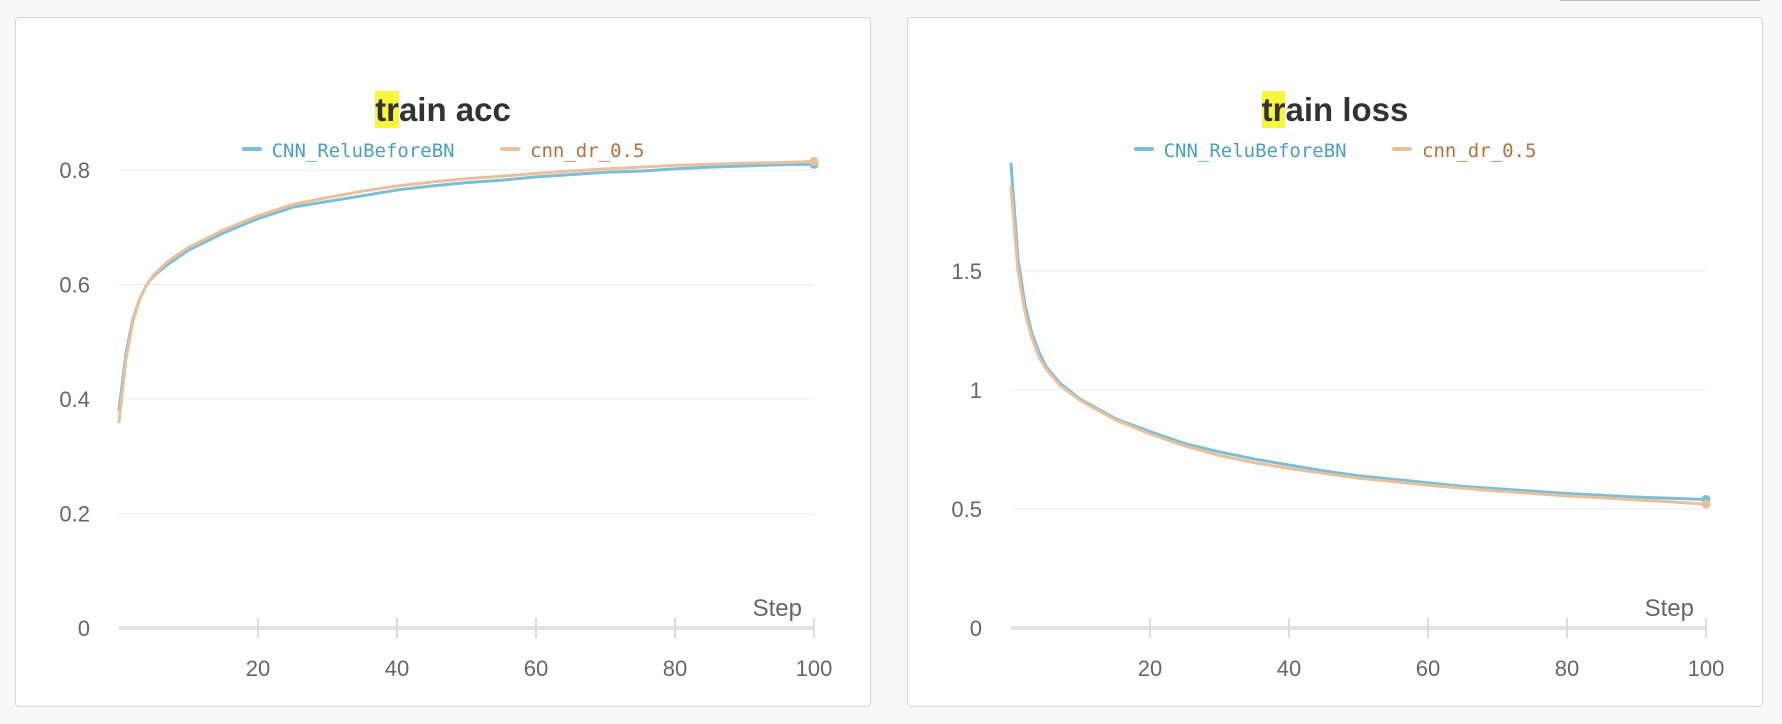 The image size is (1782, 724). I want to click on y-tick-label: 1, so click(976, 390).